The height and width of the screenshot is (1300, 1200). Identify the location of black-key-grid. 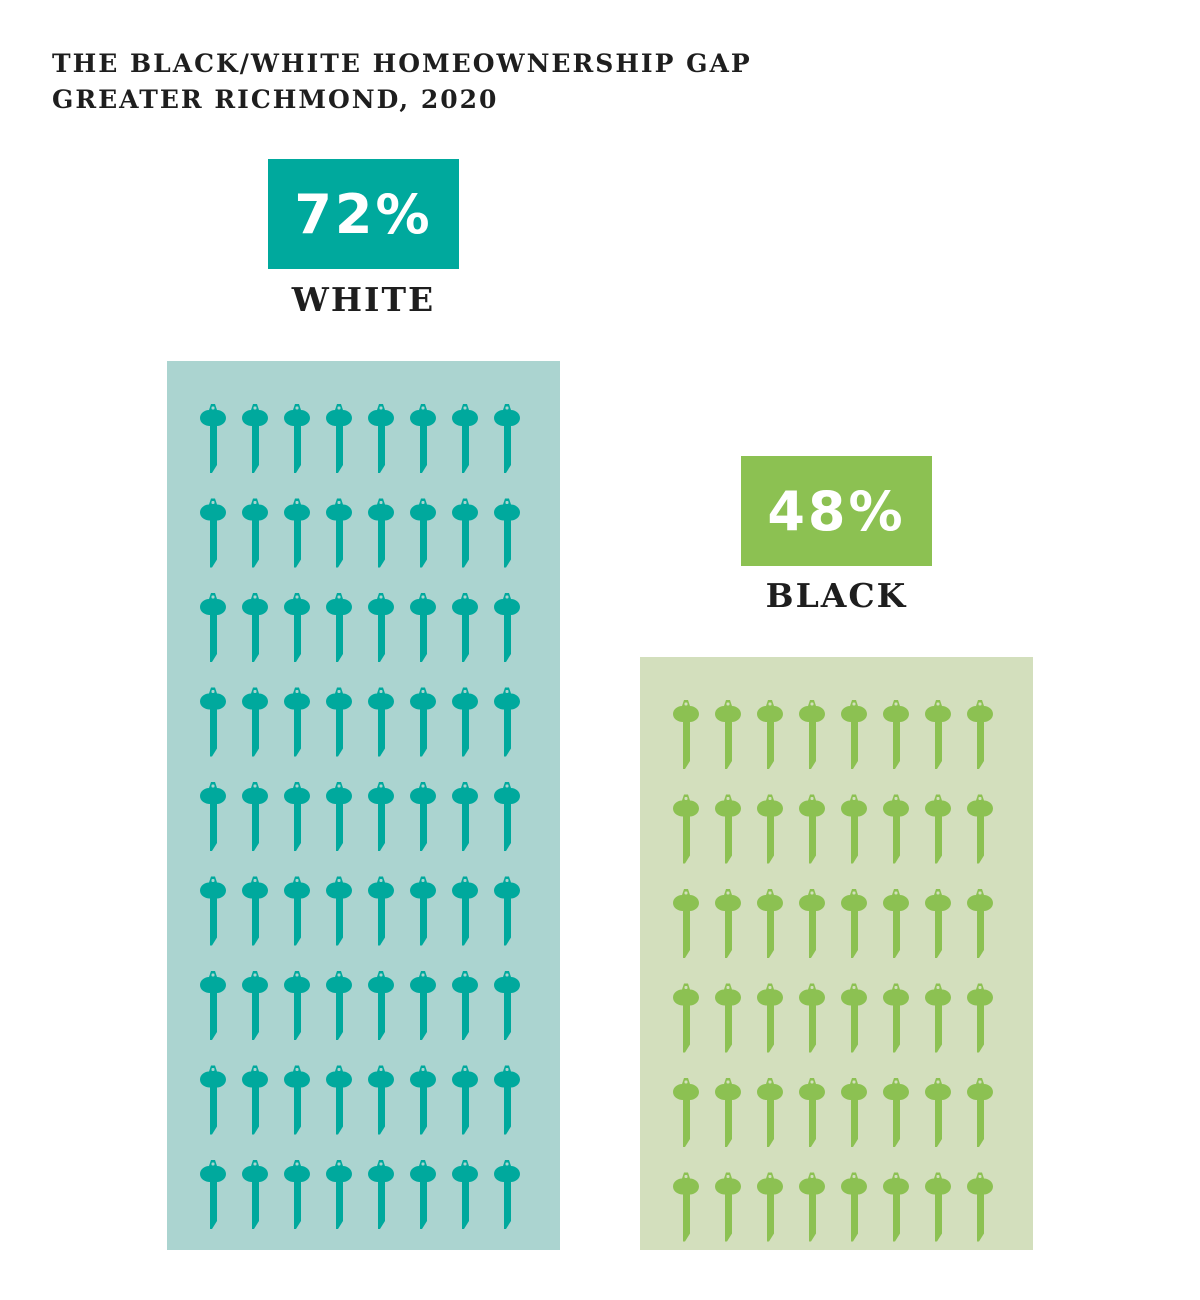
(833, 971).